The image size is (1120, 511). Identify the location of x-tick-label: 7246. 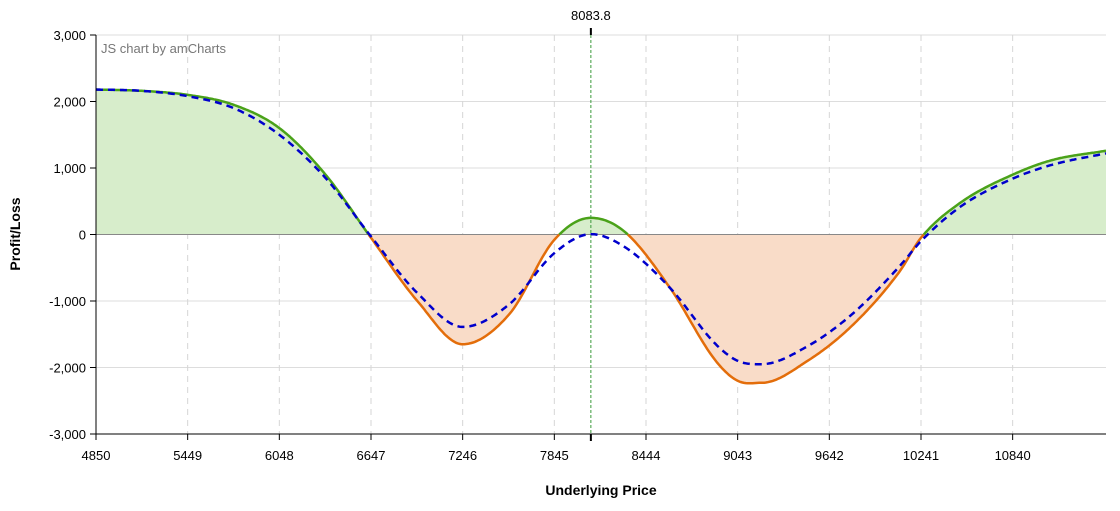
(462, 455).